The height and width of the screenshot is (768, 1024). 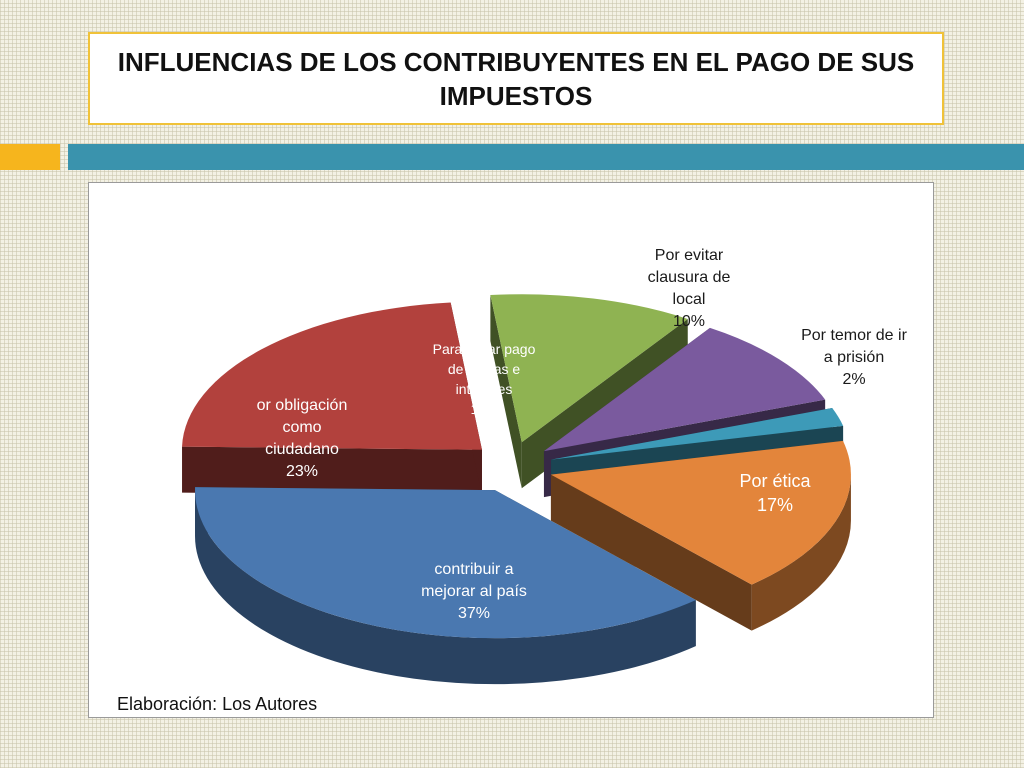 What do you see at coordinates (854, 357) in the screenshot?
I see `label-prision: Por temor de ir a prisión 2%` at bounding box center [854, 357].